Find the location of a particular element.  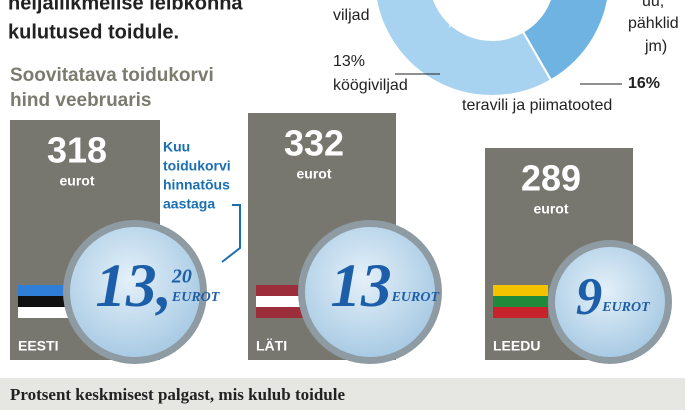

section-title: hind veebruaris is located at coordinates (81, 100).